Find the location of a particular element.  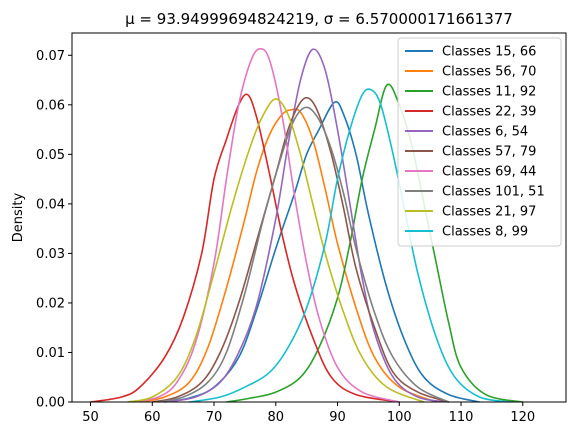

x-tick-label: 100 is located at coordinates (399, 417).